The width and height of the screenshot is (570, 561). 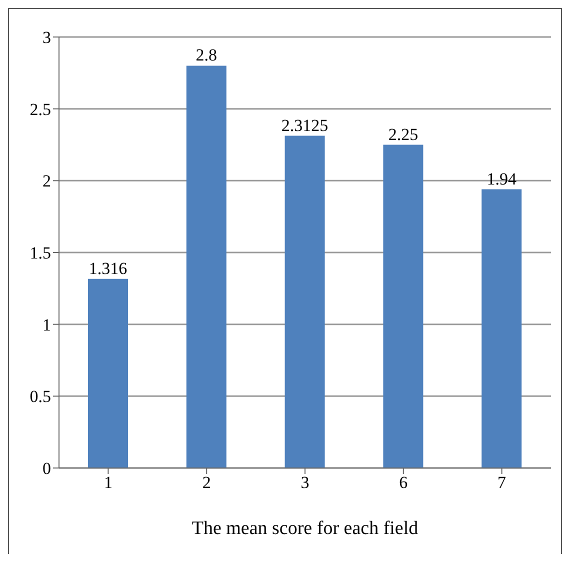 What do you see at coordinates (40, 109) in the screenshot?
I see `y-tick-label: 2.5` at bounding box center [40, 109].